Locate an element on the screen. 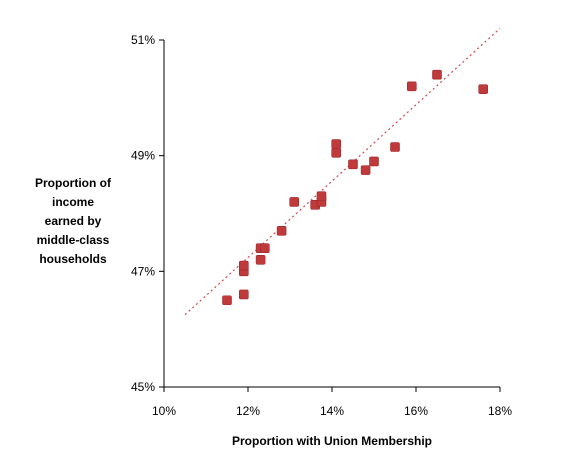 Image resolution: width=569 pixels, height=475 pixels. x-tick-label: 10% is located at coordinates (164, 411).